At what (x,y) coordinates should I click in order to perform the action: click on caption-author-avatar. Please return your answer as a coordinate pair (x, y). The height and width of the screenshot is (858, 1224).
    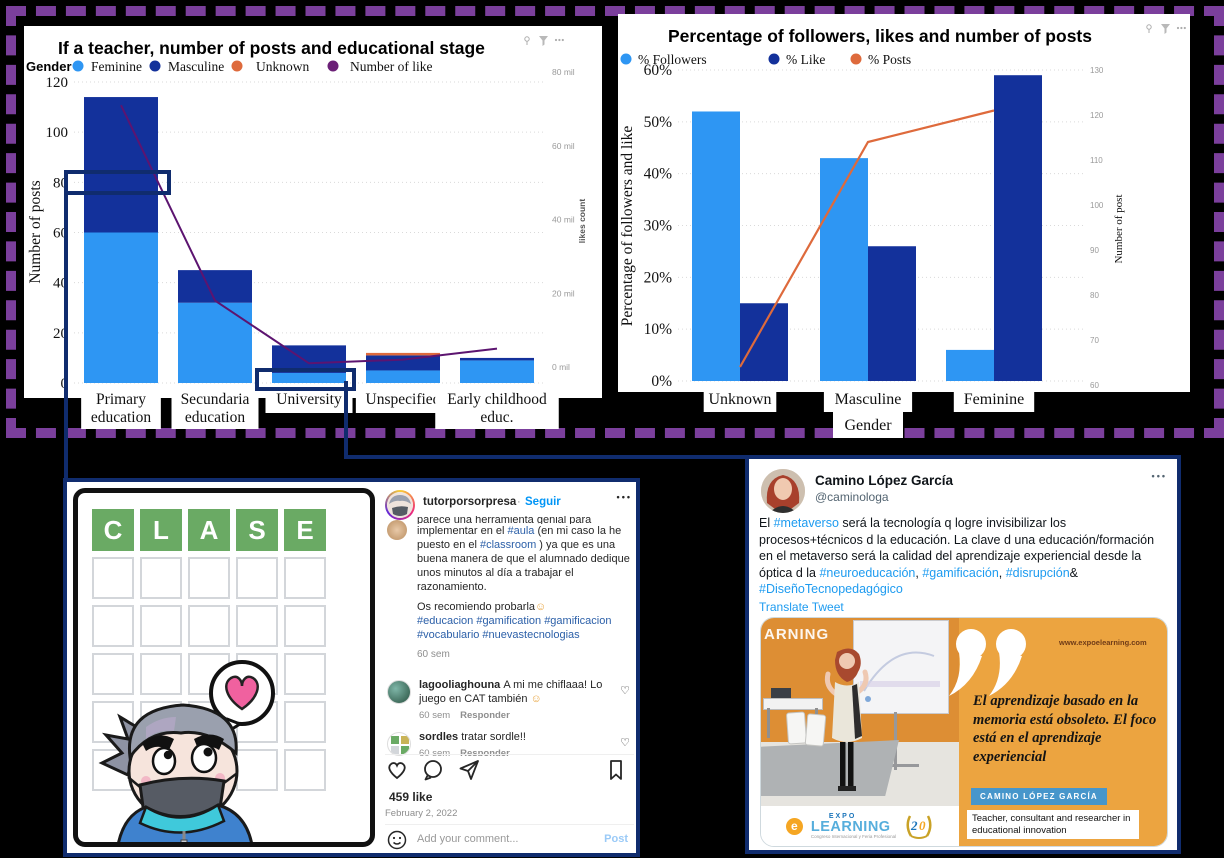
    Looking at the image, I should click on (397, 530).